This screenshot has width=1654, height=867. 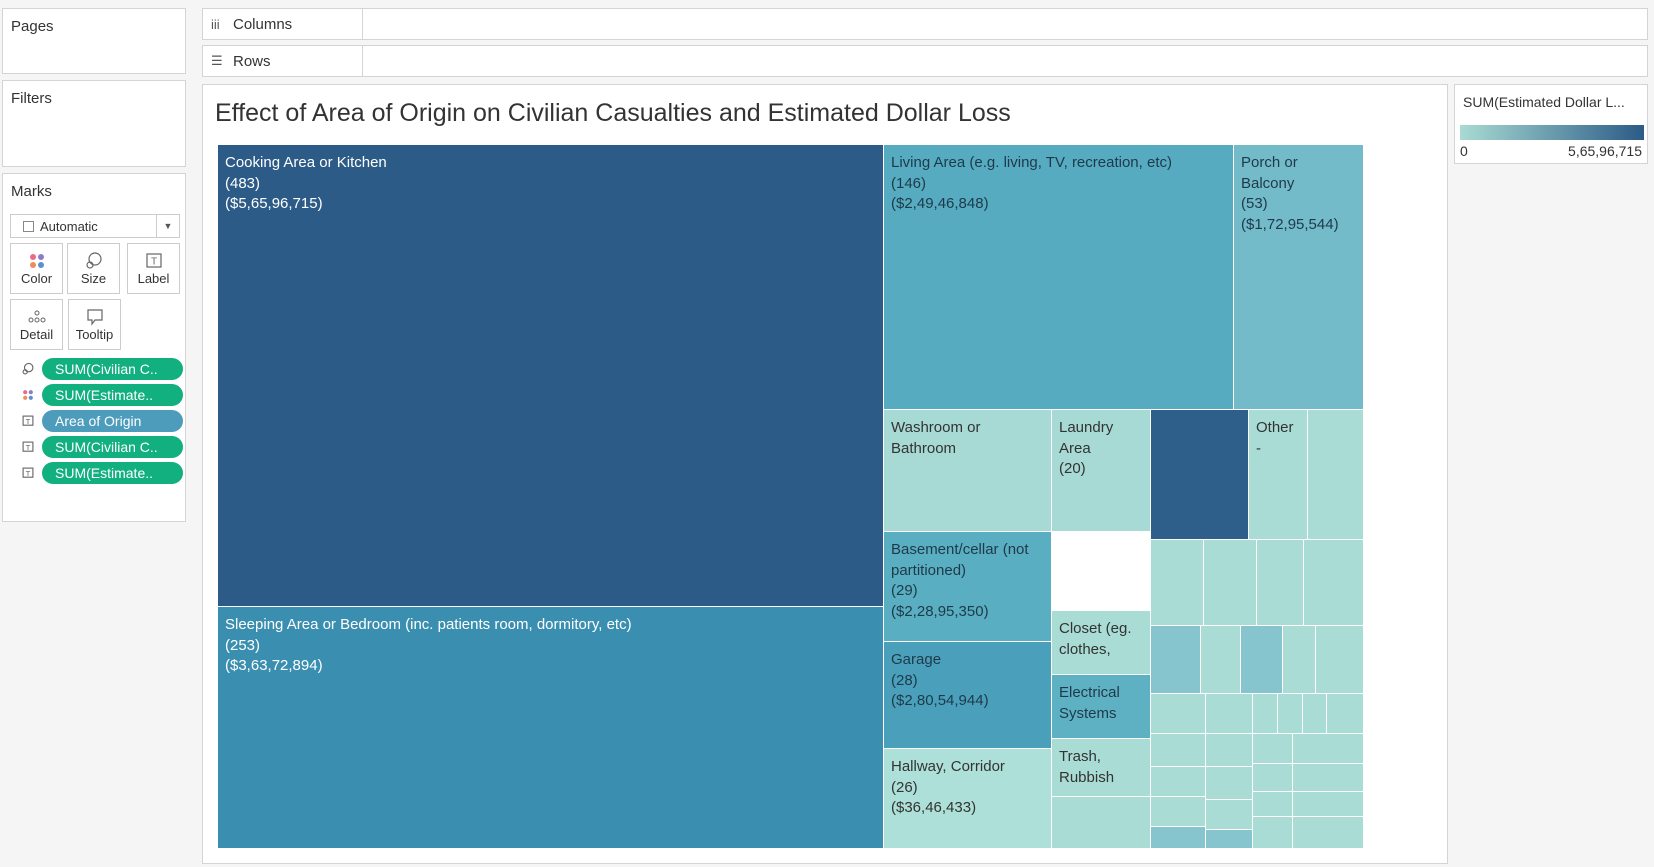 I want to click on filters-panel: Filters, so click(x=94, y=123).